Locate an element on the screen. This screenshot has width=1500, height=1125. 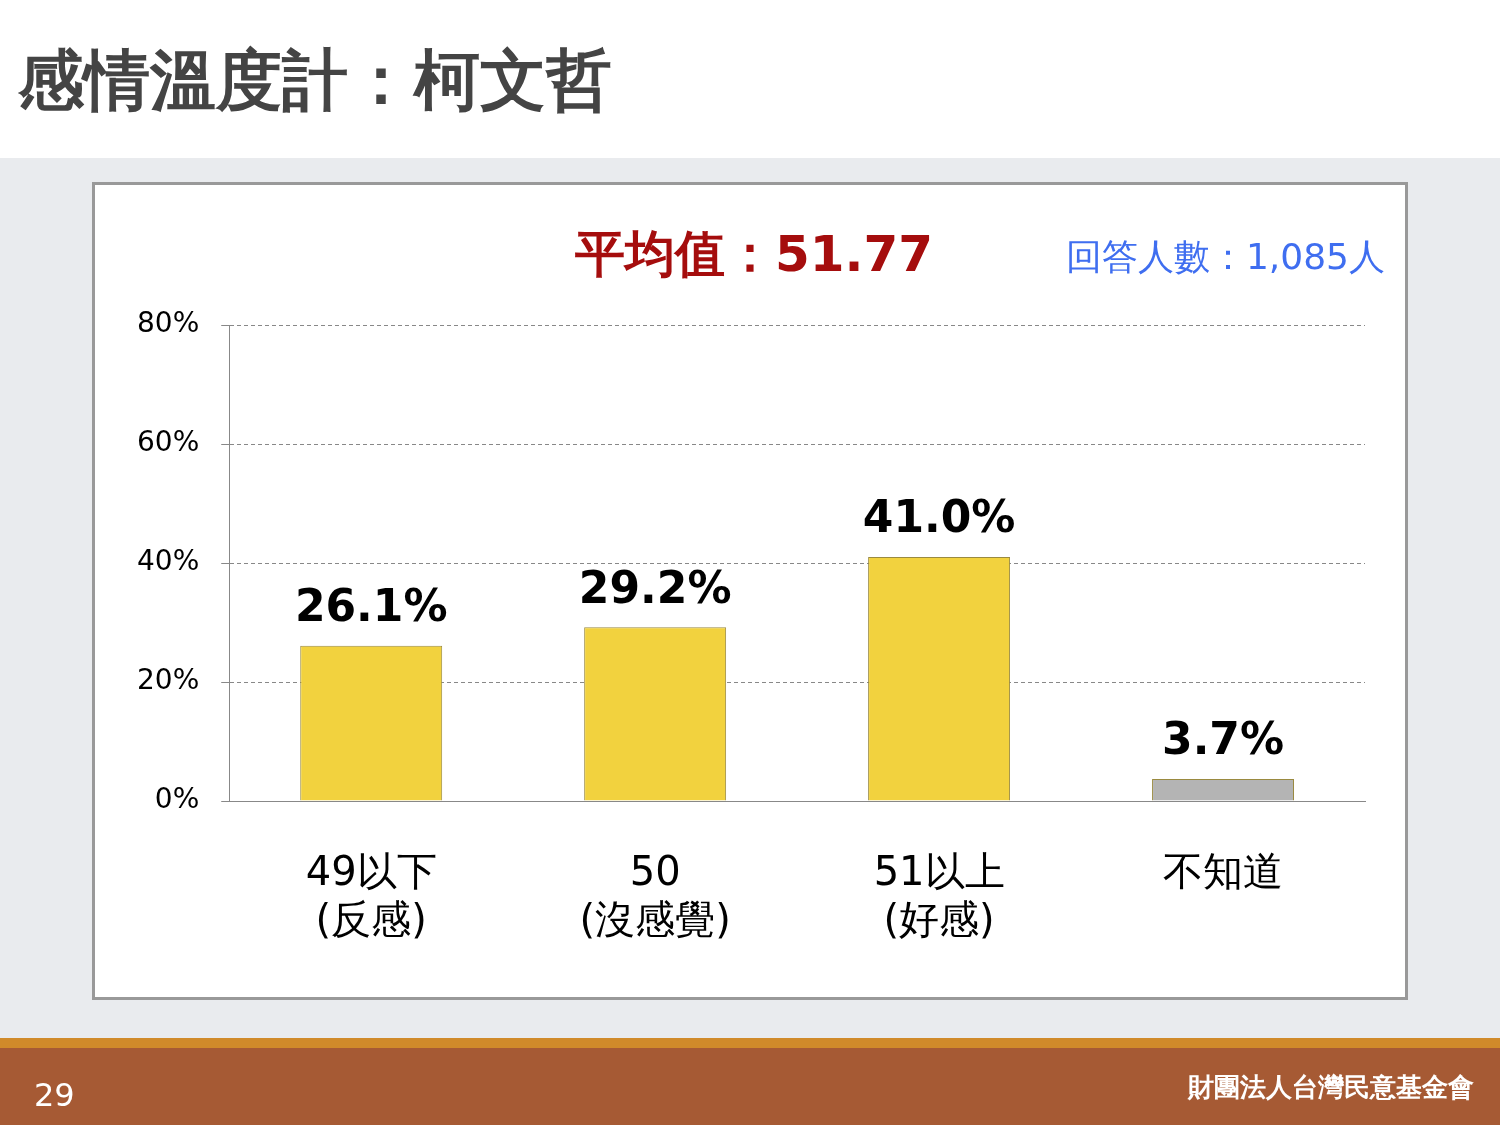
x-tick-label: 51以上 (好感) is located at coordinates (939, 895).